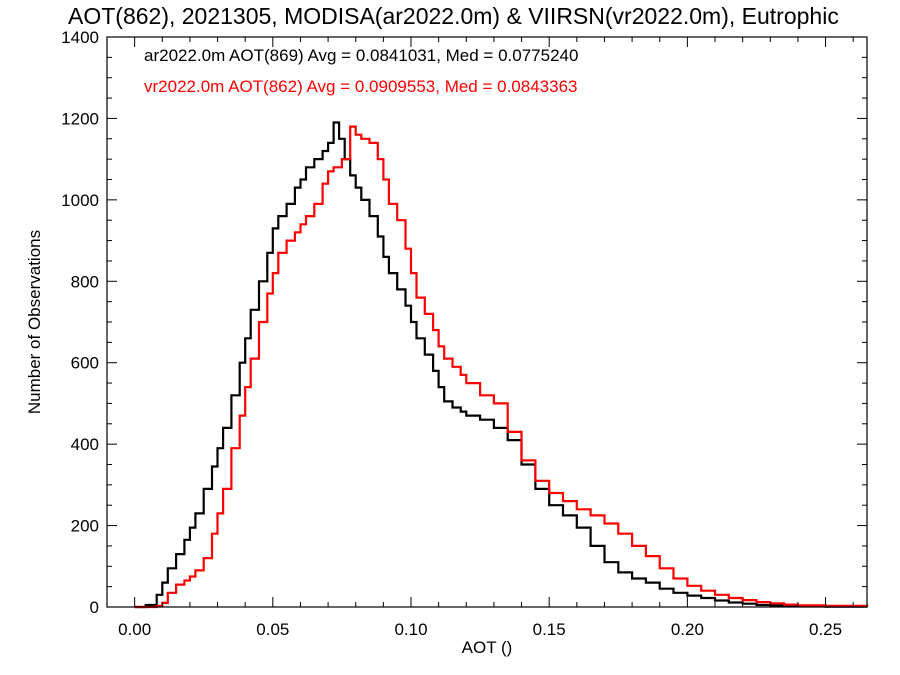 This screenshot has width=900, height=675. Describe the element at coordinates (134, 629) in the screenshot. I see `x-tick-label-0: 0.00` at that location.